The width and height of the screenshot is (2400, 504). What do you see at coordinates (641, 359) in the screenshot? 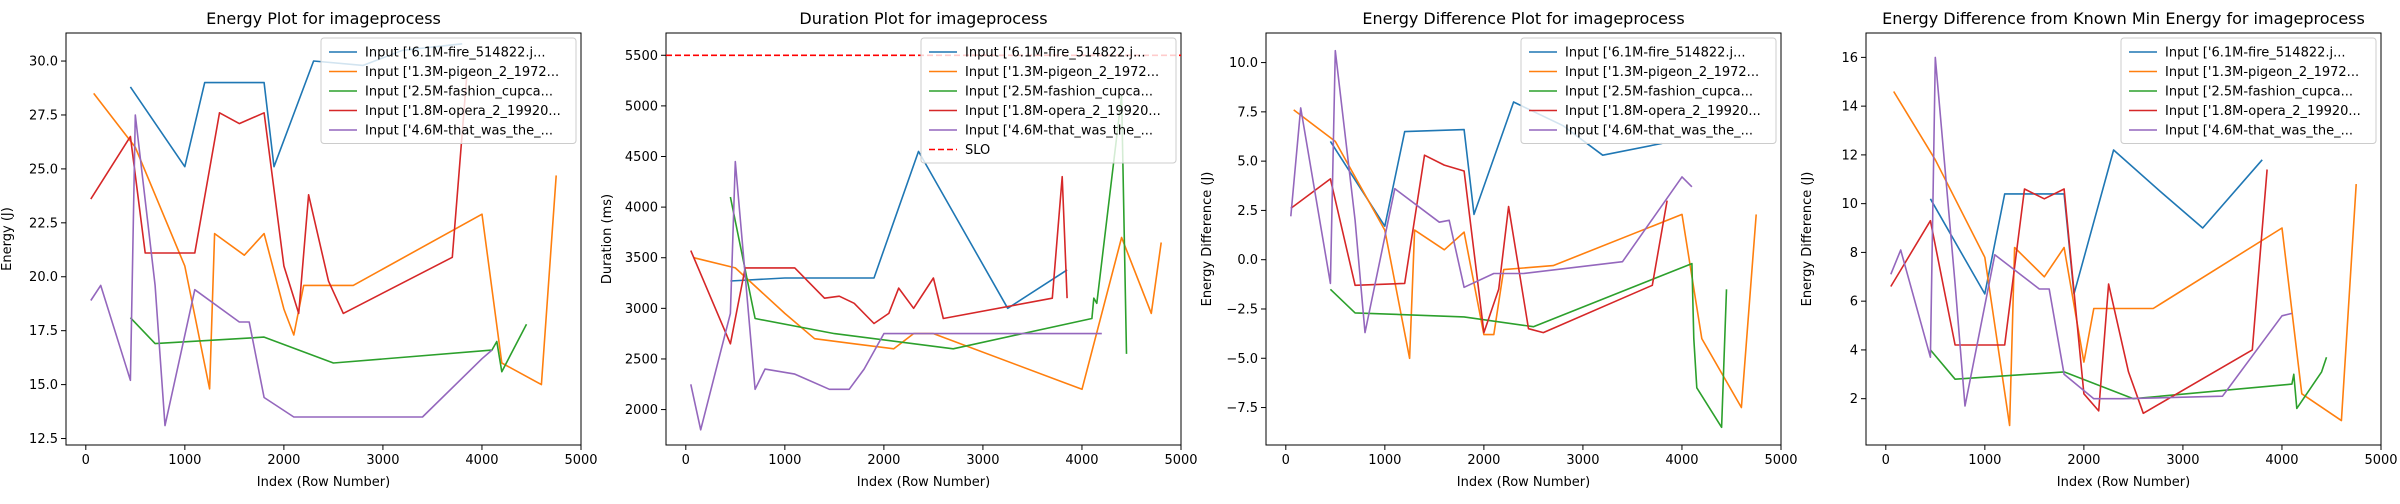
I see `y-tick-label: 2500` at bounding box center [641, 359].